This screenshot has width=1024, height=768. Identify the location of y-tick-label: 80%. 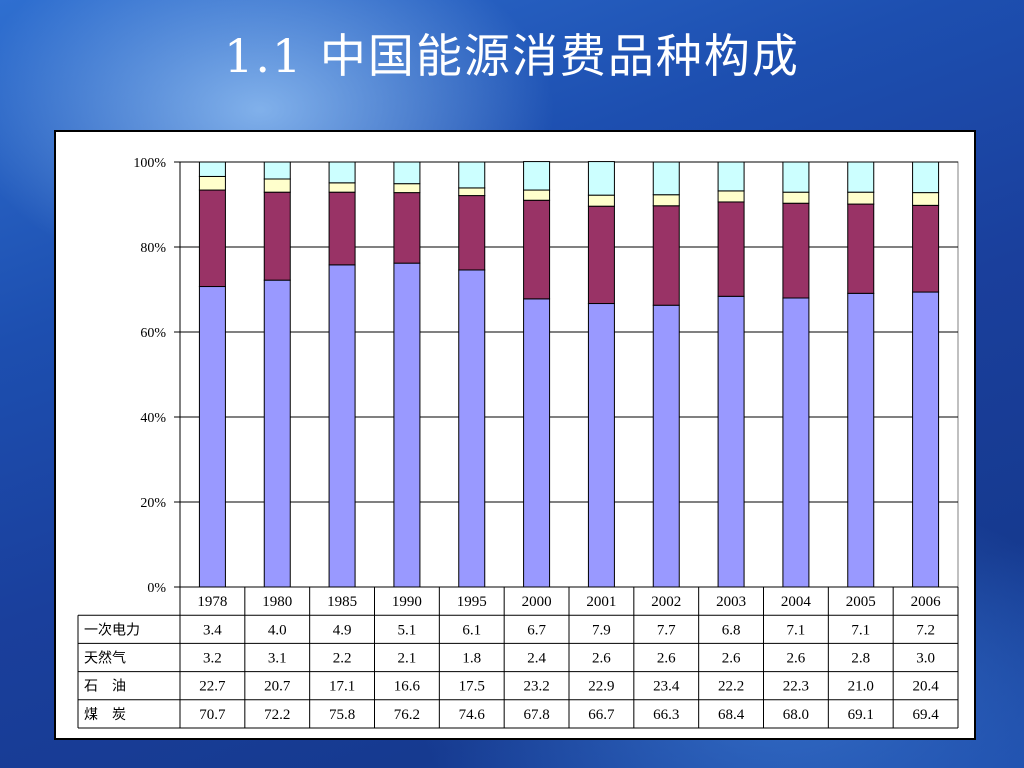
(153, 248).